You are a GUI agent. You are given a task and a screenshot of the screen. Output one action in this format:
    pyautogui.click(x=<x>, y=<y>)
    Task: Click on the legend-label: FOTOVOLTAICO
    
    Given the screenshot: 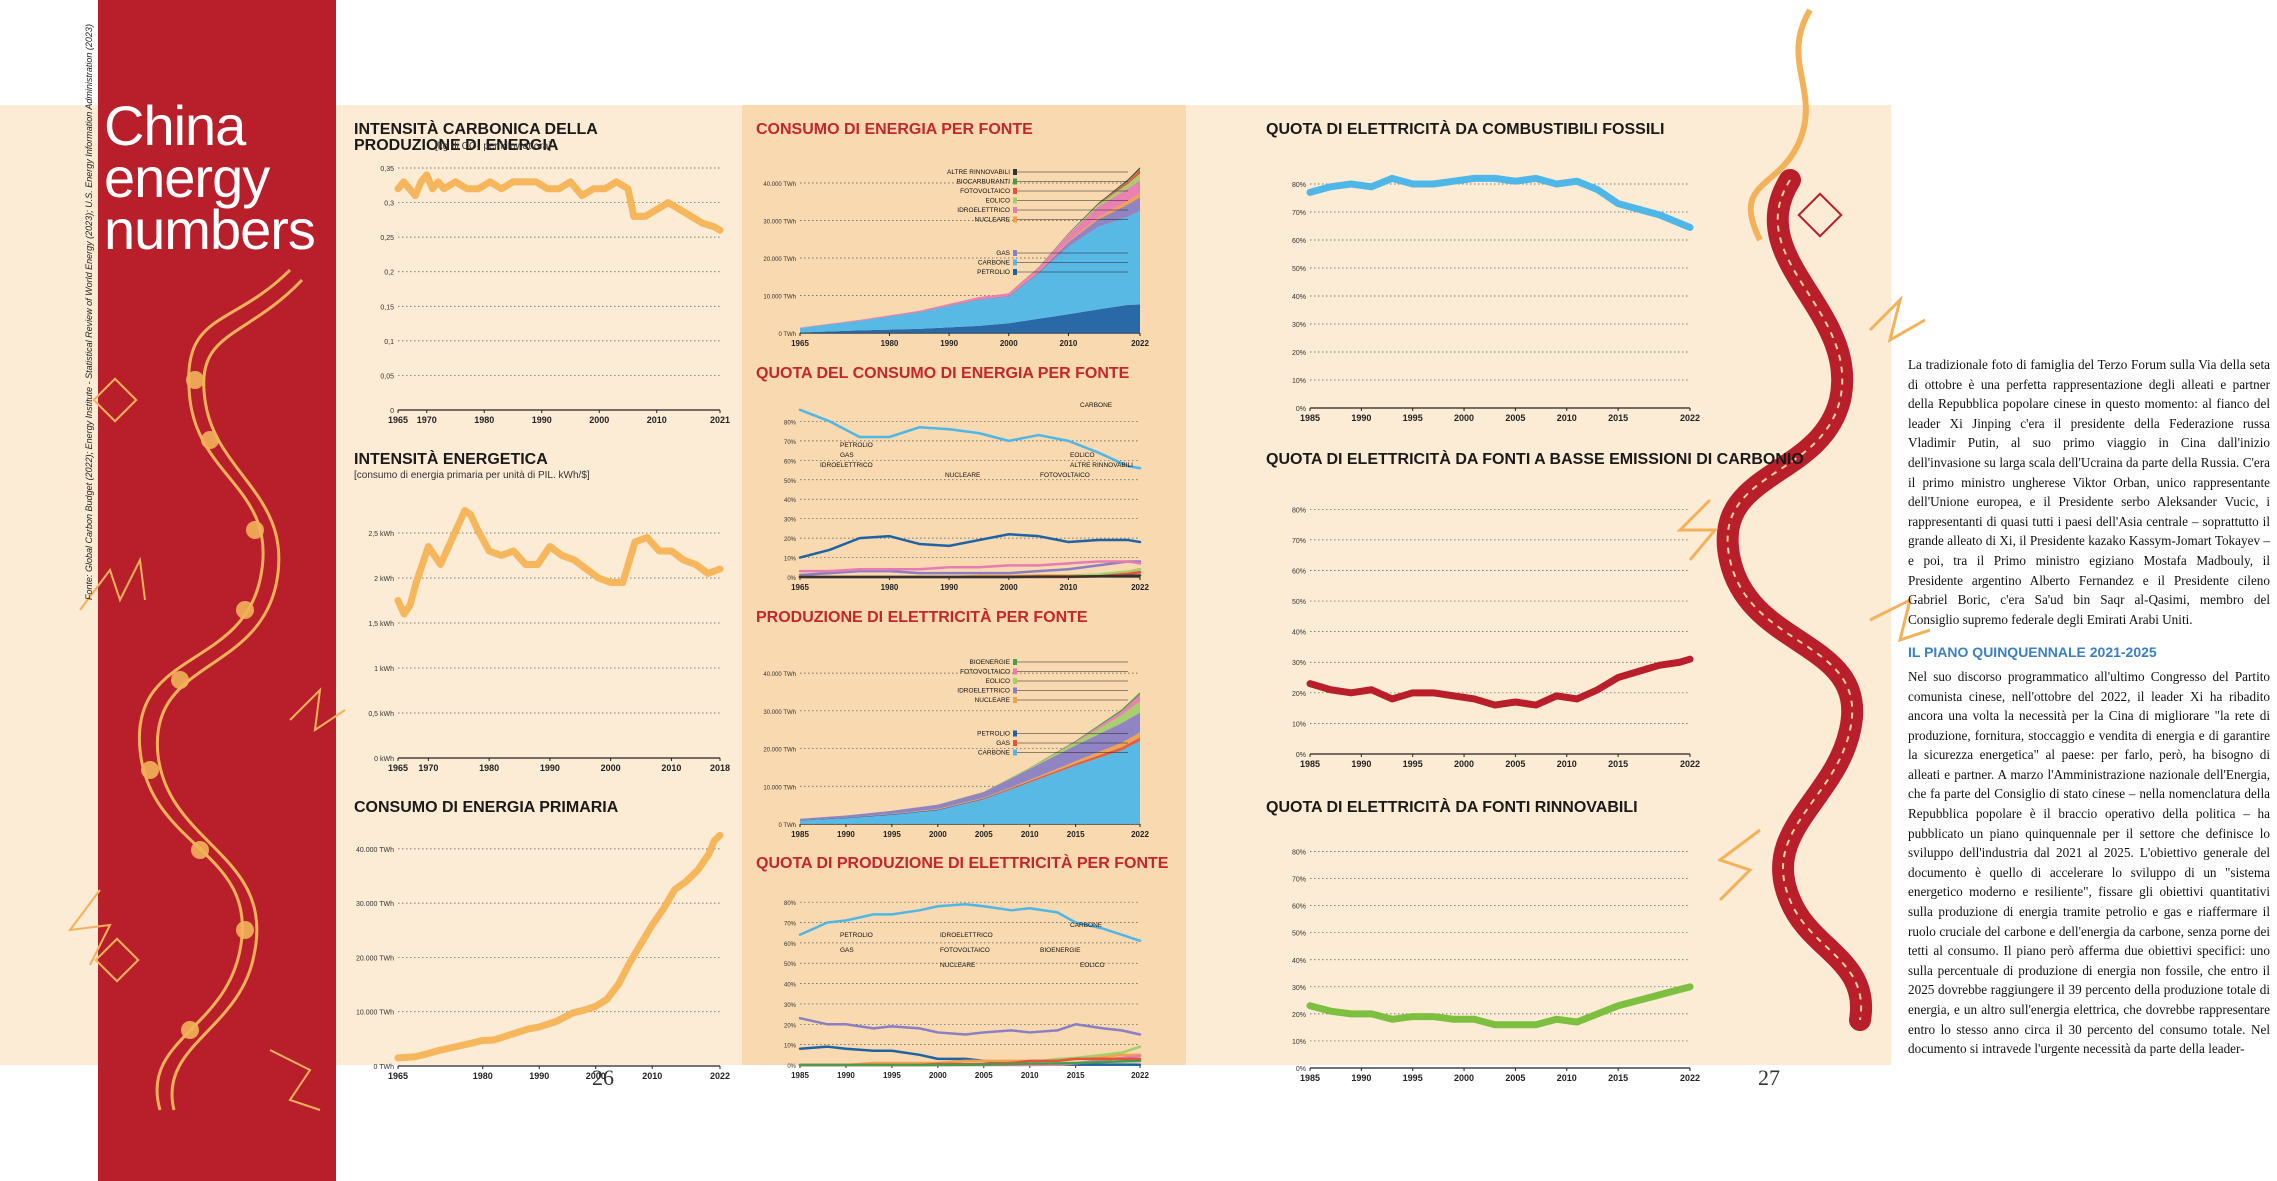 What is the action you would take?
    pyautogui.click(x=985, y=672)
    